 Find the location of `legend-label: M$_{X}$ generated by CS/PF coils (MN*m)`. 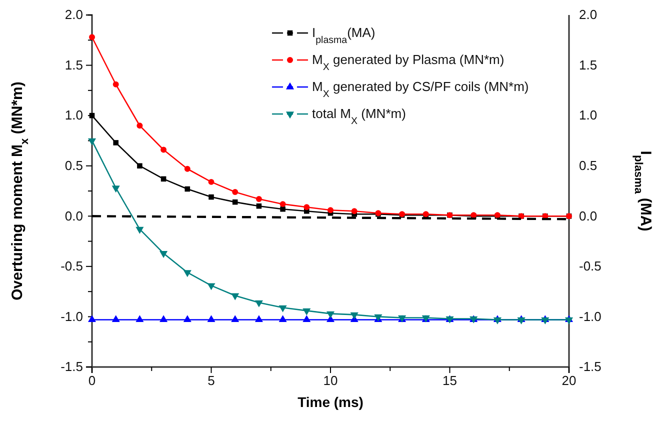

legend-label: M$_{X}$ generated by CS/PF coils (MN*m) is located at coordinates (420, 89).